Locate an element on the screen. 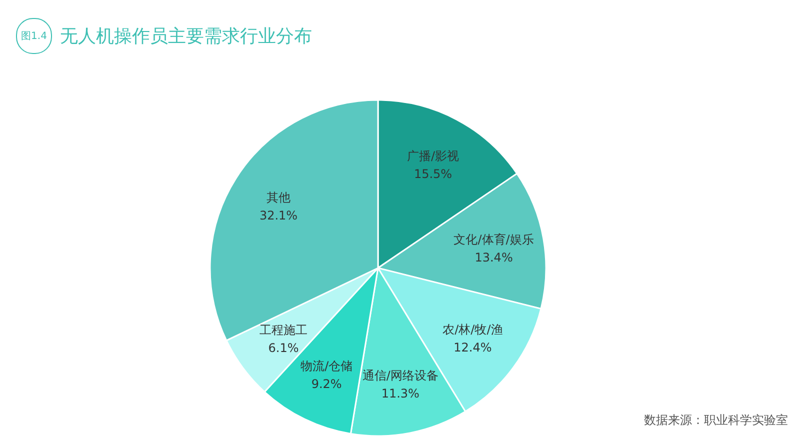 The image size is (800, 445). caption: 图1.4 is located at coordinates (34, 36).